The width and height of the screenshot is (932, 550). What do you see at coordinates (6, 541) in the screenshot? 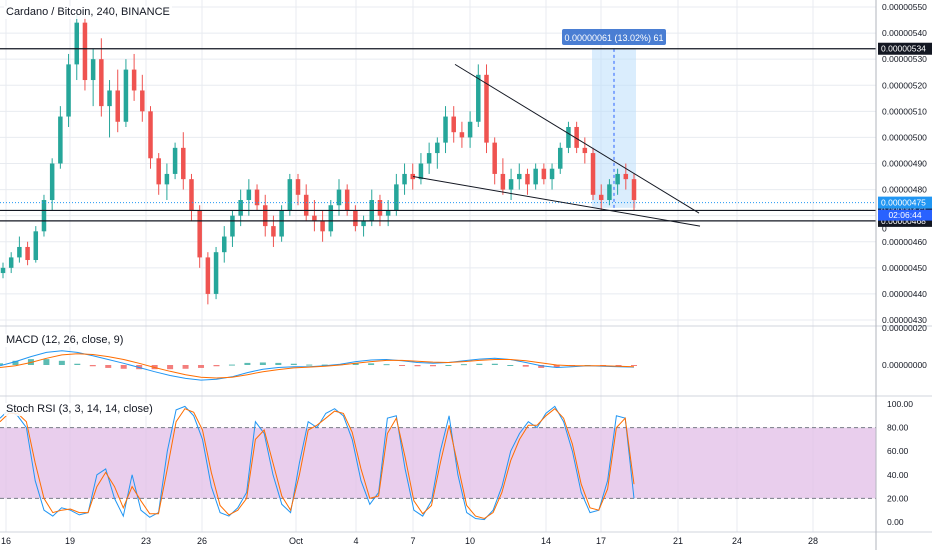
I see `date-axis-label: 16` at bounding box center [6, 541].